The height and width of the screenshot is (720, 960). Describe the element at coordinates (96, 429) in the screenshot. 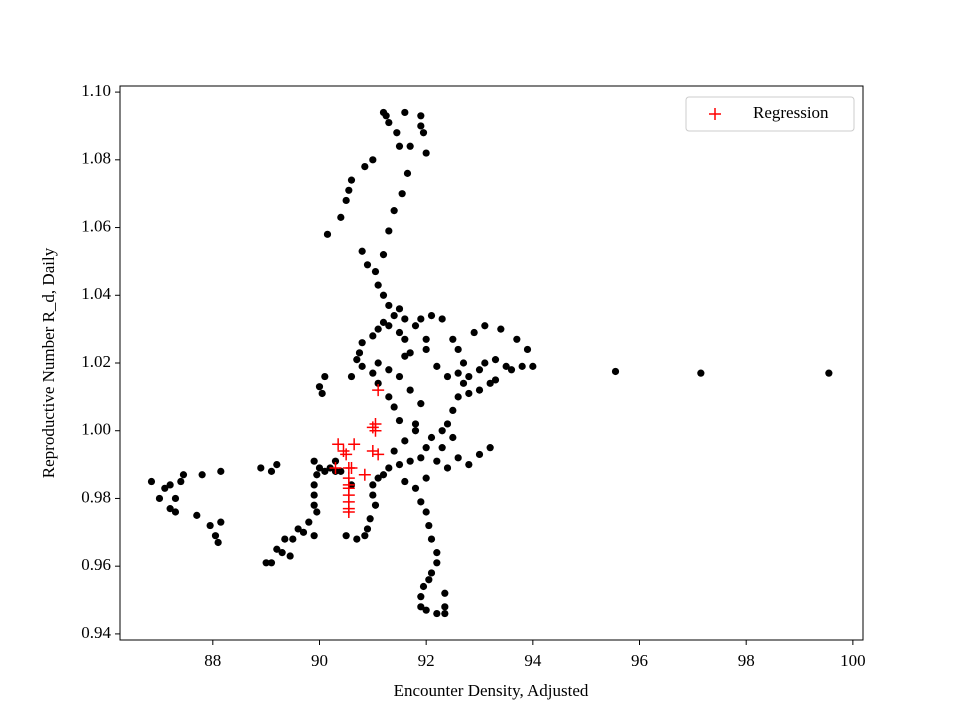

I see `y-tick-label: 1.00` at that location.